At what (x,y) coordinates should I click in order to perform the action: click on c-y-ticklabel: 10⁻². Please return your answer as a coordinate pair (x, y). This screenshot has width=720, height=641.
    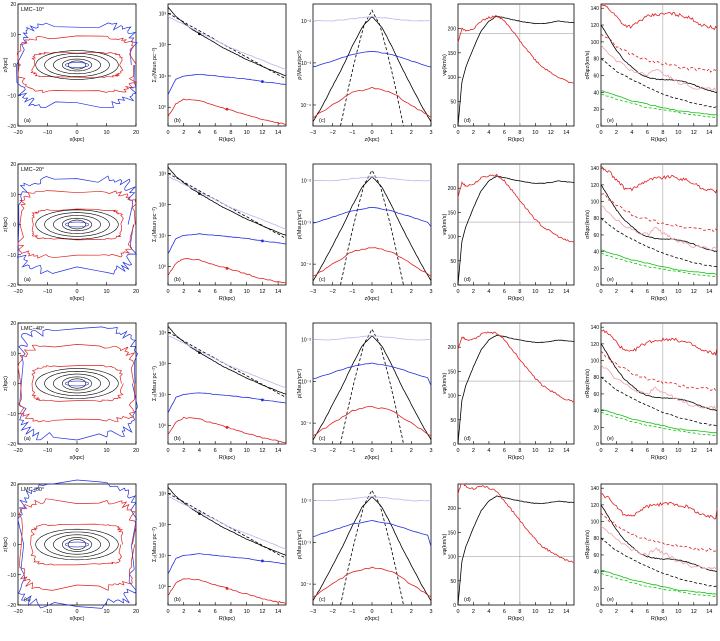
    Looking at the image, I should click on (306, 182).